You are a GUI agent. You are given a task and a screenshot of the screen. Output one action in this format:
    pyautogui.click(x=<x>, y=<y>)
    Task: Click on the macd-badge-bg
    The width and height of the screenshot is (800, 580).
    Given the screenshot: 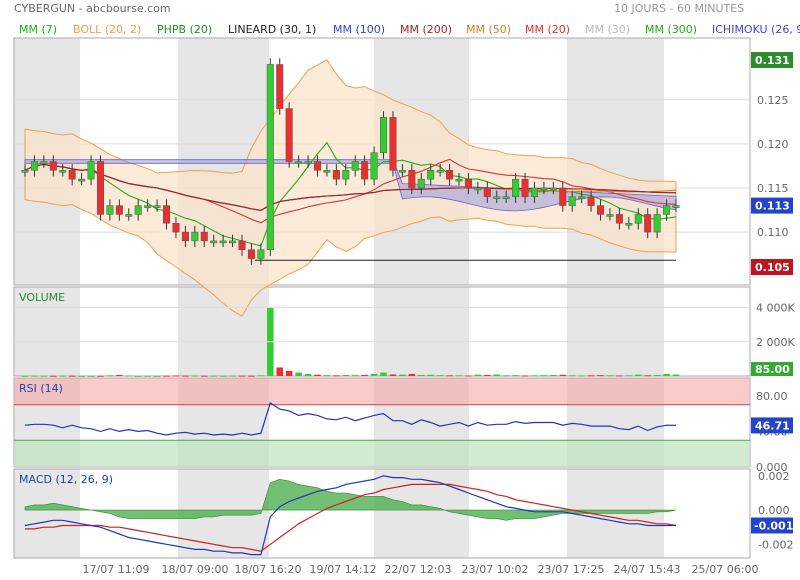 What is the action you would take?
    pyautogui.click(x=772, y=525)
    